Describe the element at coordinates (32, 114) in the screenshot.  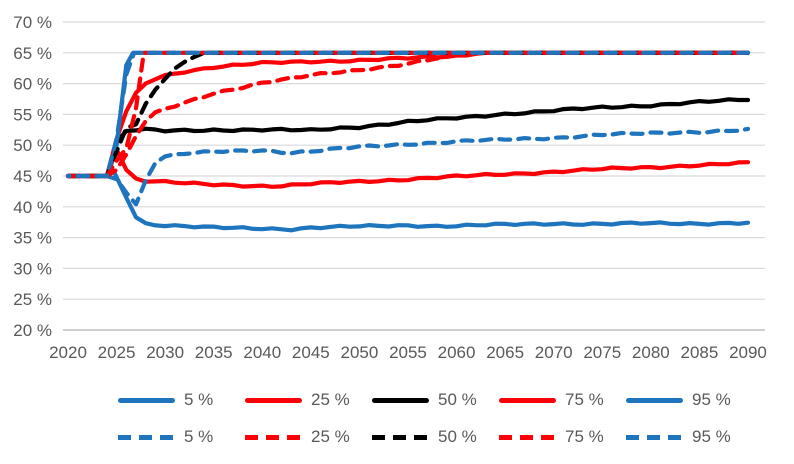
I see `y-tick-label: 55 %` at that location.